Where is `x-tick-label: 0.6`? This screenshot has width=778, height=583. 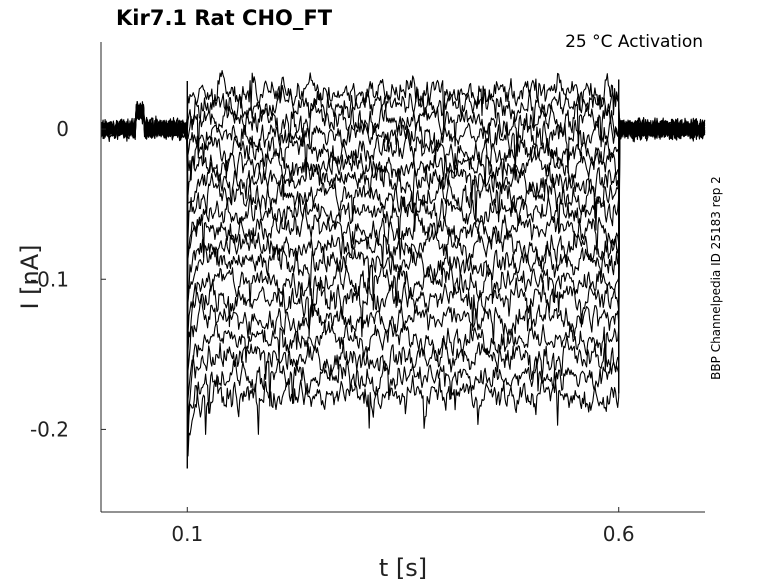 x-tick-label: 0.6 is located at coordinates (619, 534).